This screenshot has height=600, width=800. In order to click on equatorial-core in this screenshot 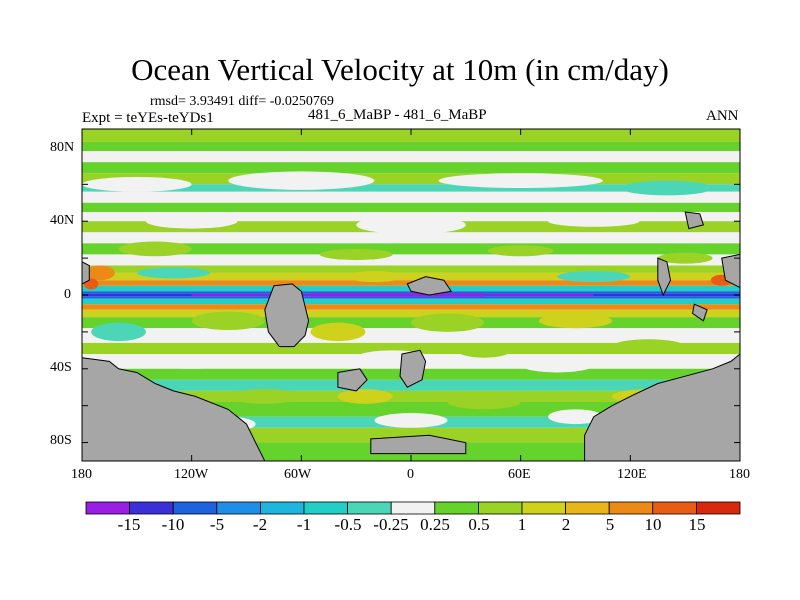, I will do `click(397, 295)`.